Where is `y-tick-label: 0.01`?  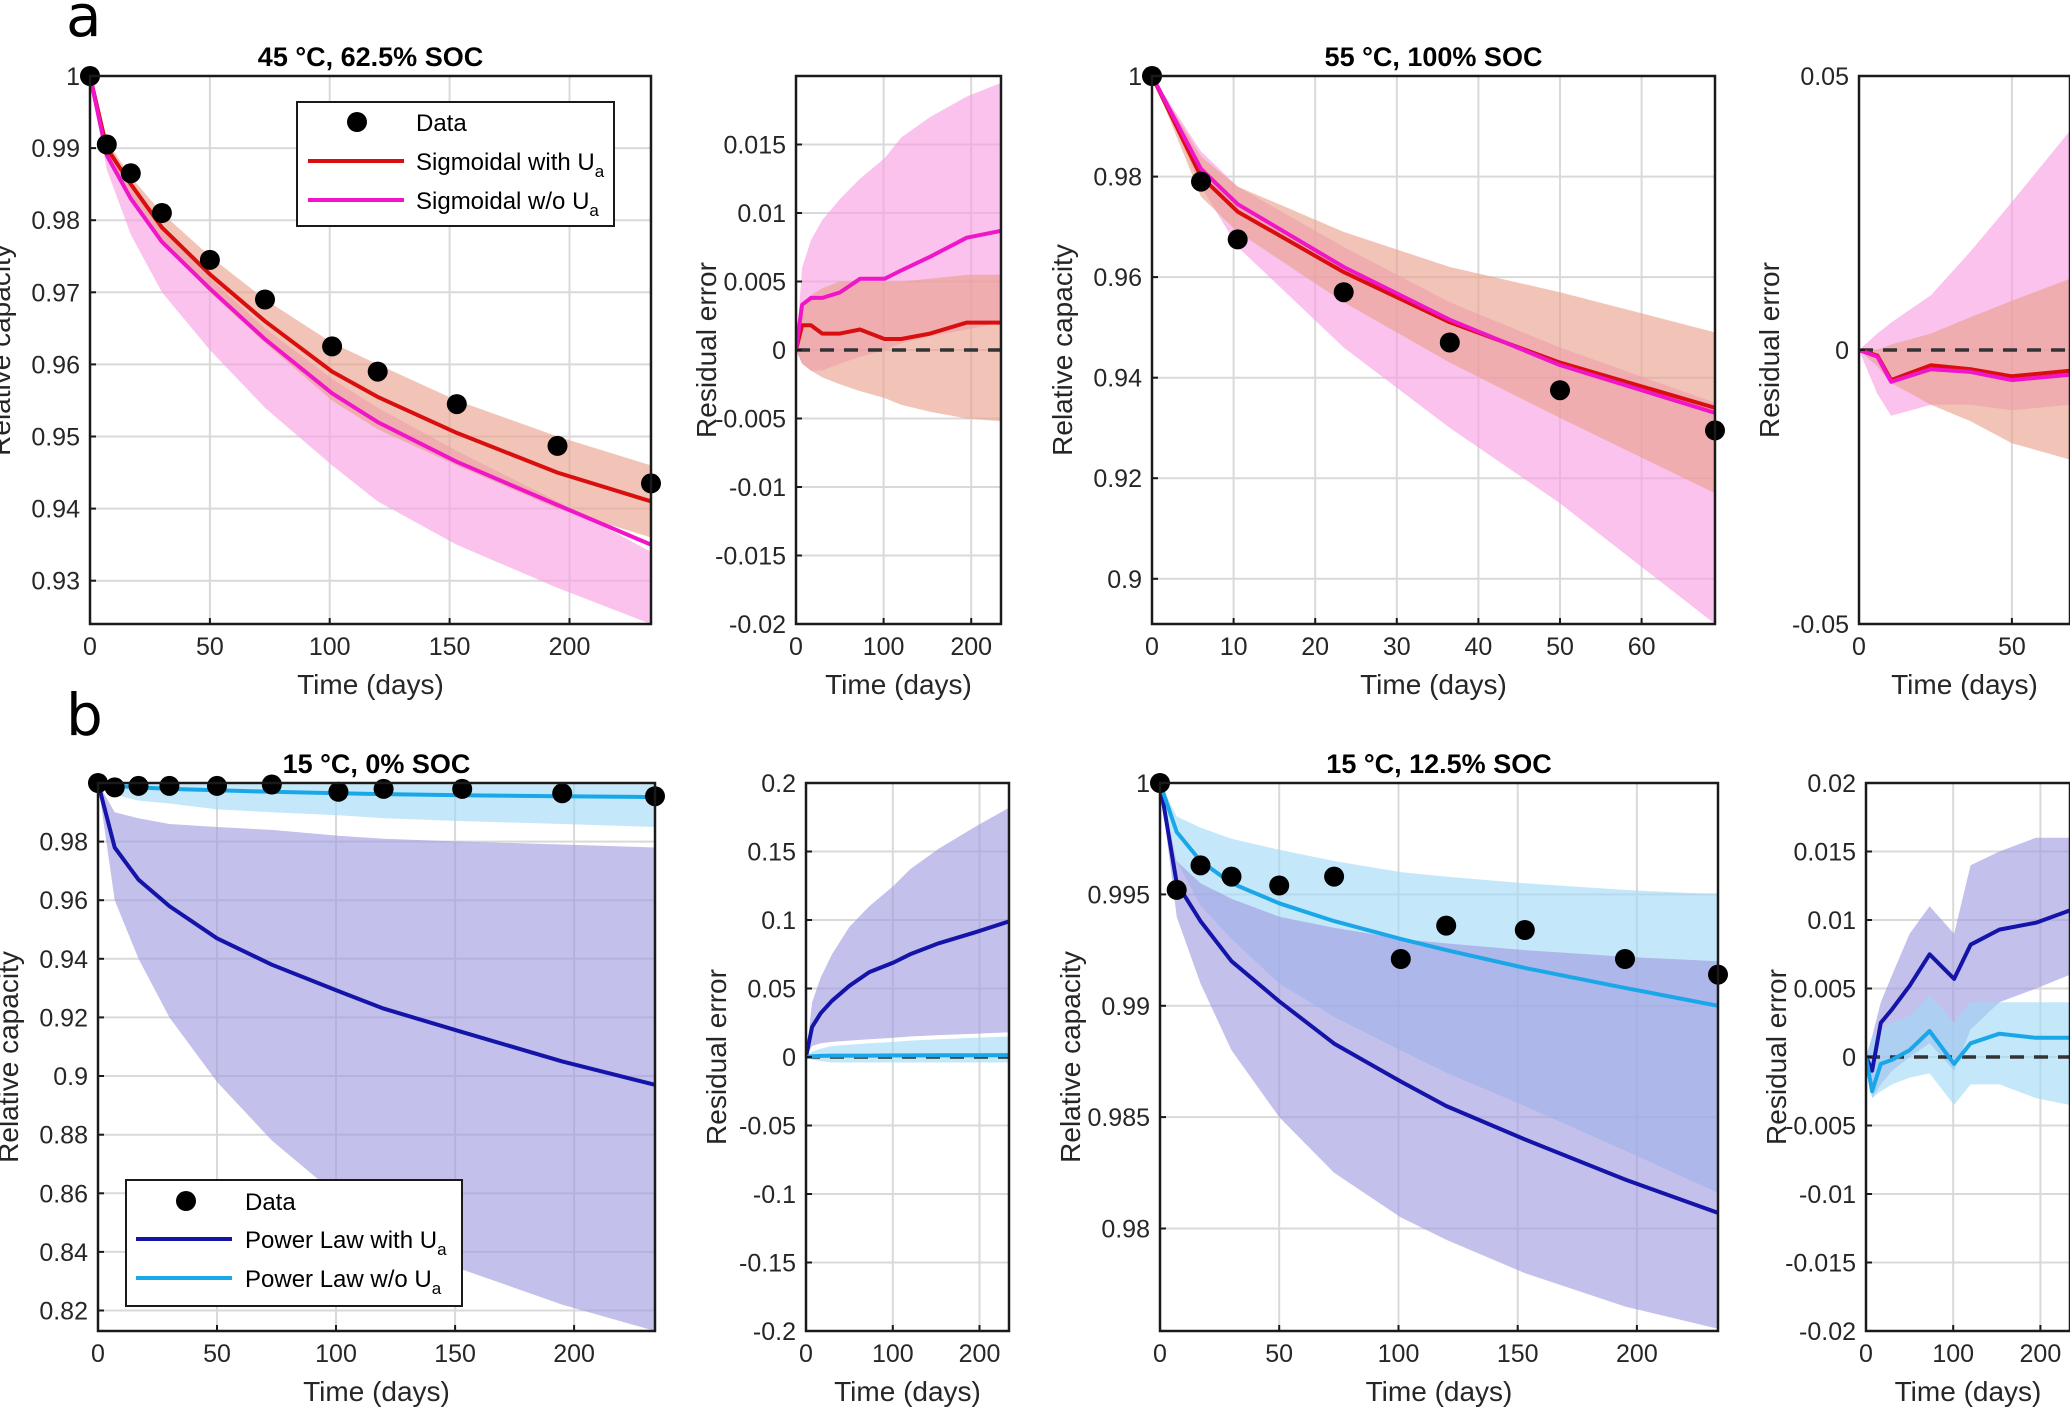 y-tick-label: 0.01 is located at coordinates (1831, 921).